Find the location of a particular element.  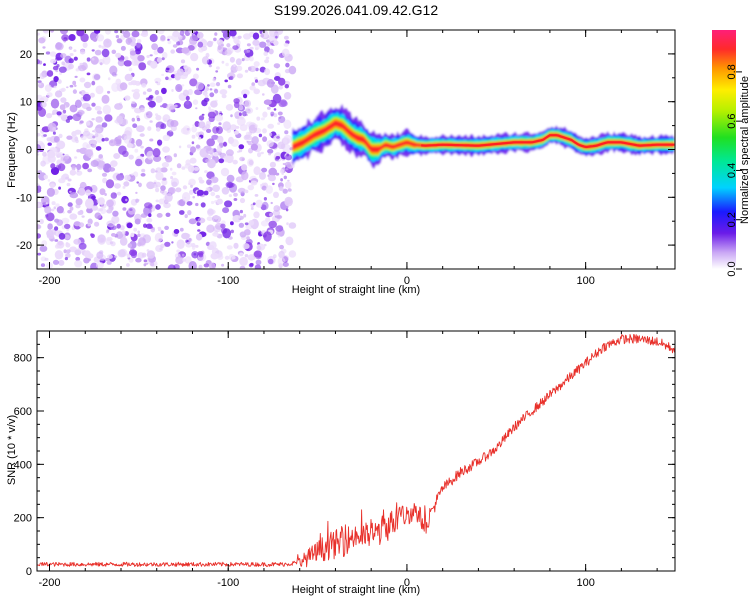

spectrogram-x-tick-label: 0 is located at coordinates (407, 281).